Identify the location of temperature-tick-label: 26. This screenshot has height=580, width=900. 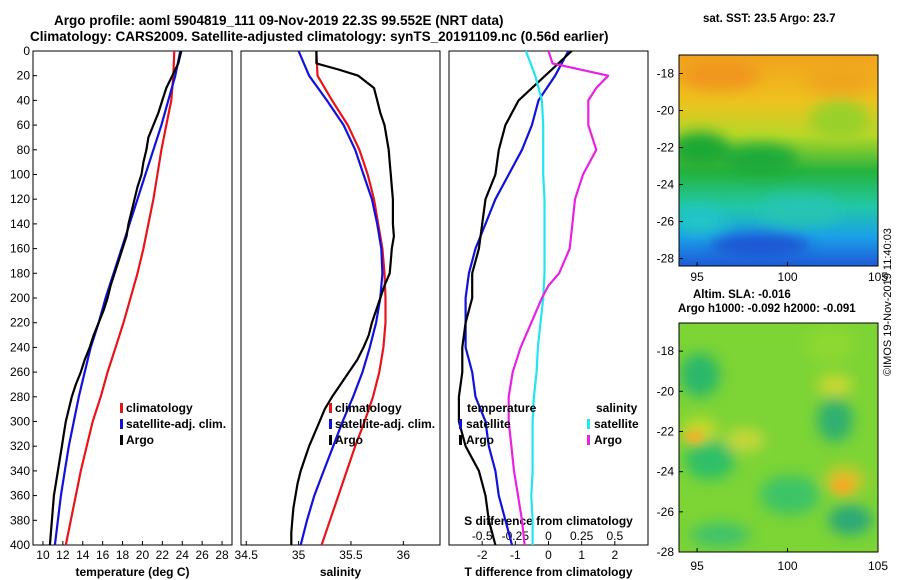
(202, 555).